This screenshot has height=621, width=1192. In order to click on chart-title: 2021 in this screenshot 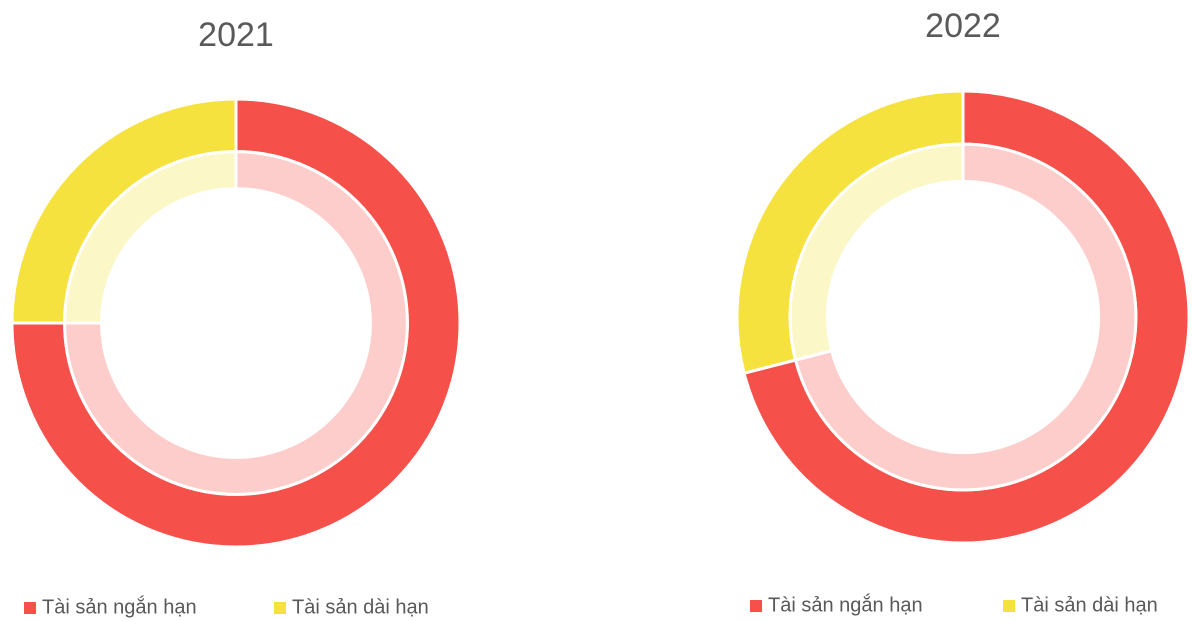, I will do `click(236, 35)`.